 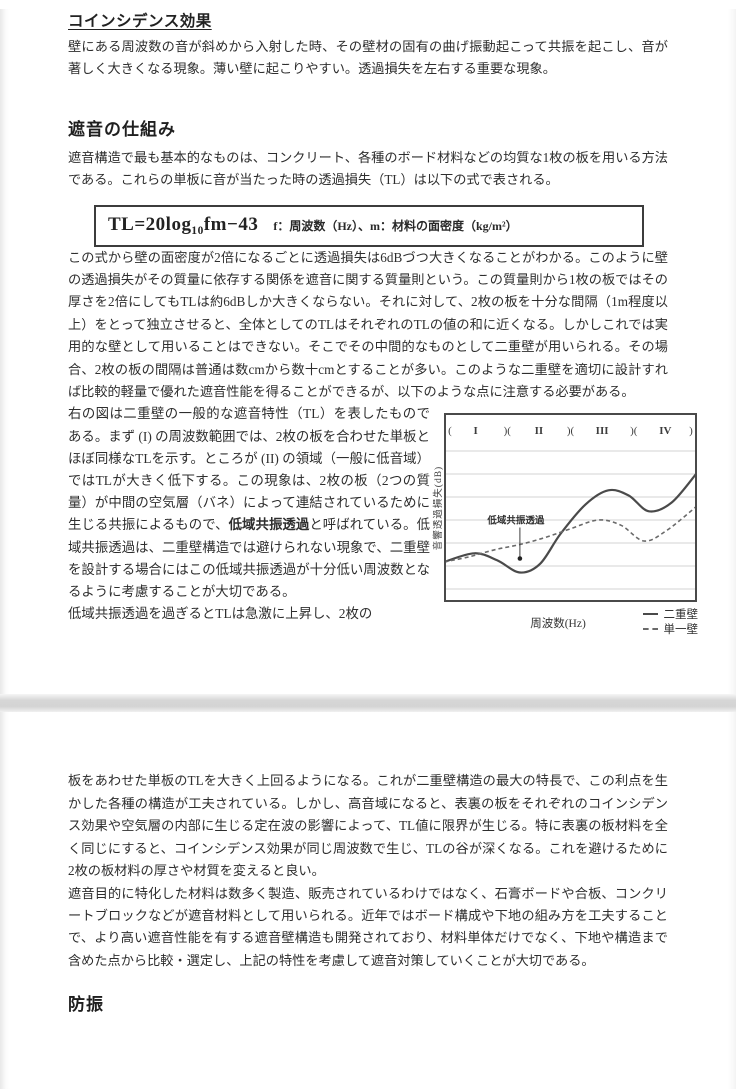 I want to click on heading-vibration-isolation: 防振, so click(x=86, y=1005).